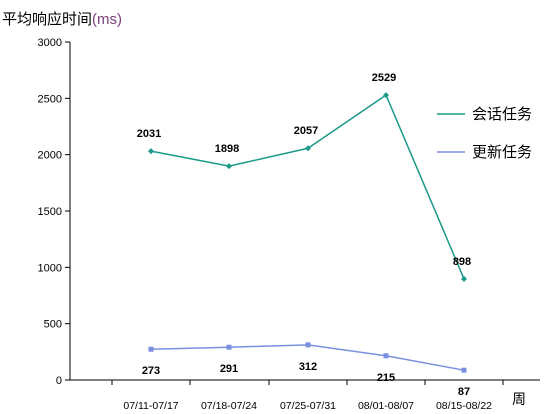 The height and width of the screenshot is (414, 544). I want to click on y-ticks: 0 500 1000 1500 2000 2500 3000, so click(54, 212).